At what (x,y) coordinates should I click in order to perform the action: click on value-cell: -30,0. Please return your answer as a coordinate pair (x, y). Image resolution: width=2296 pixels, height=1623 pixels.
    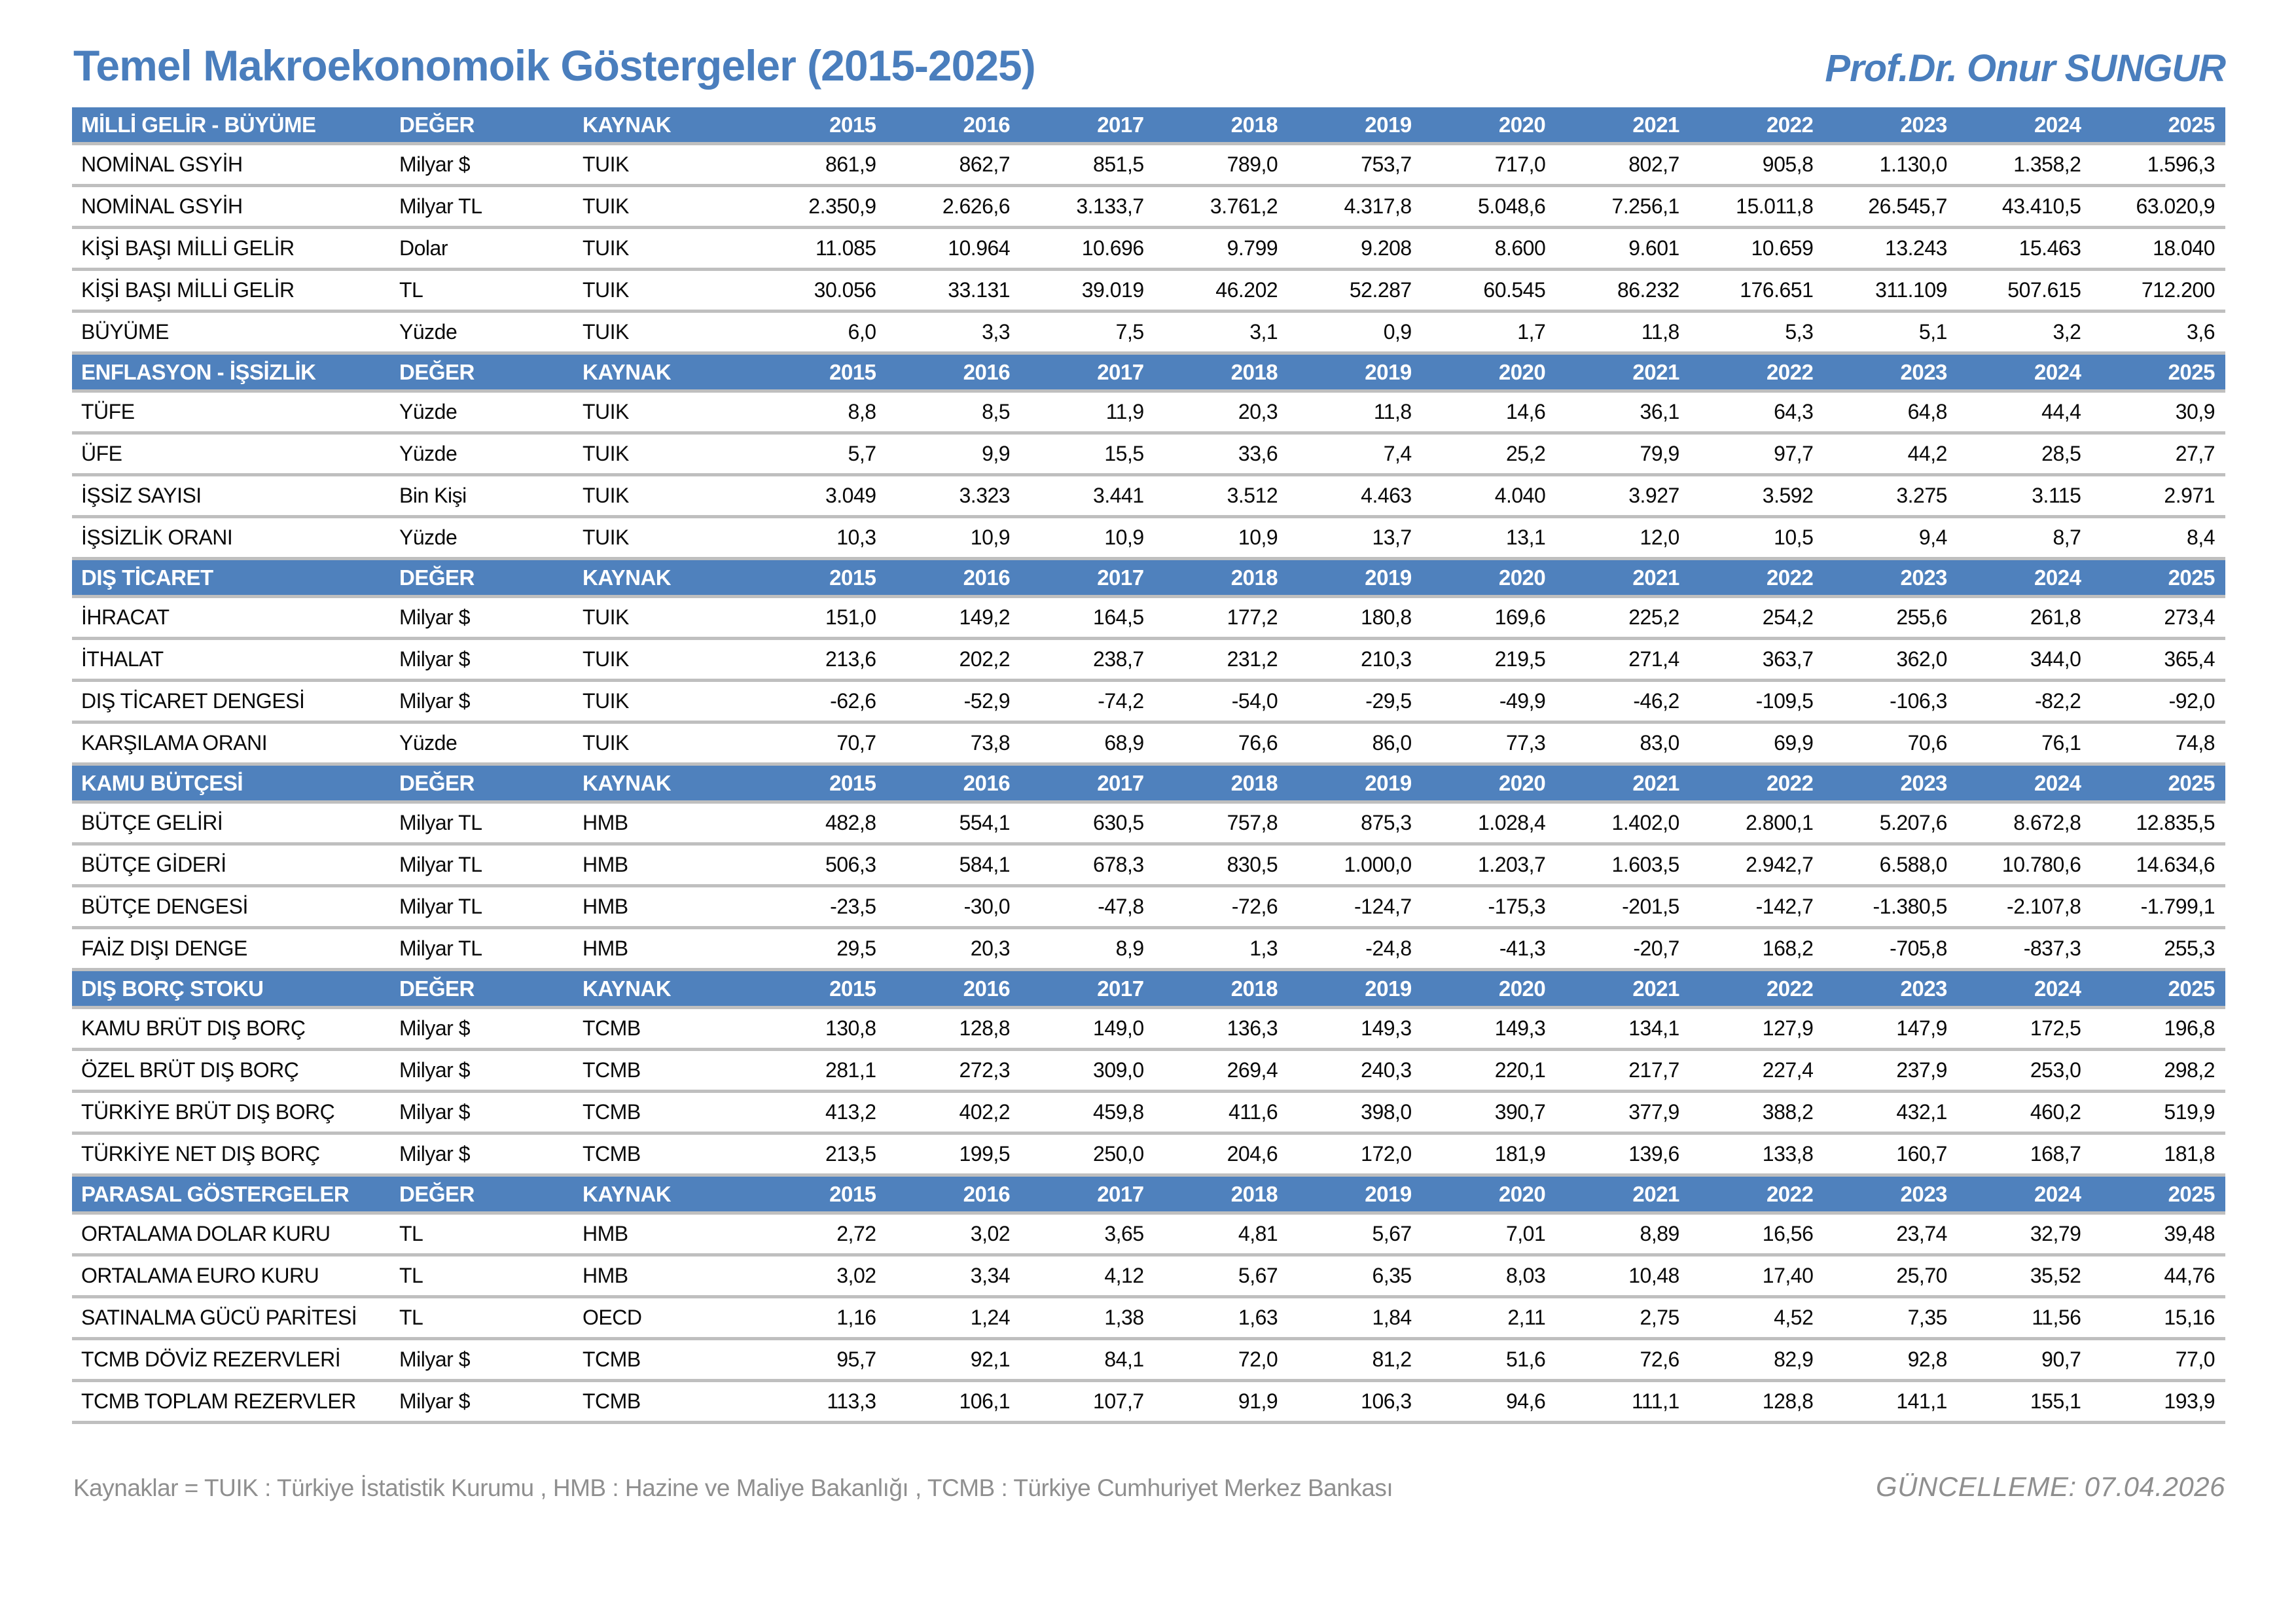
    Looking at the image, I should click on (987, 906).